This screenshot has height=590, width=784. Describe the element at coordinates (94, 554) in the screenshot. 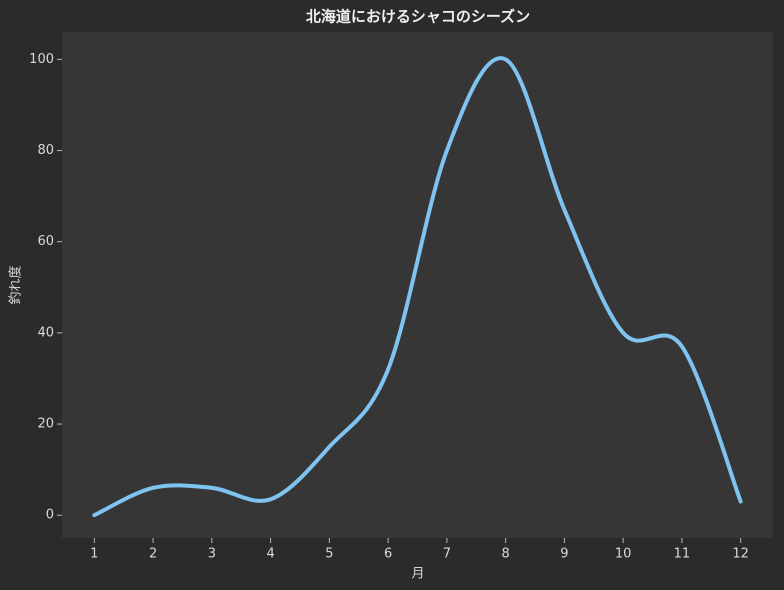

I see `x-tick-label: 1` at that location.